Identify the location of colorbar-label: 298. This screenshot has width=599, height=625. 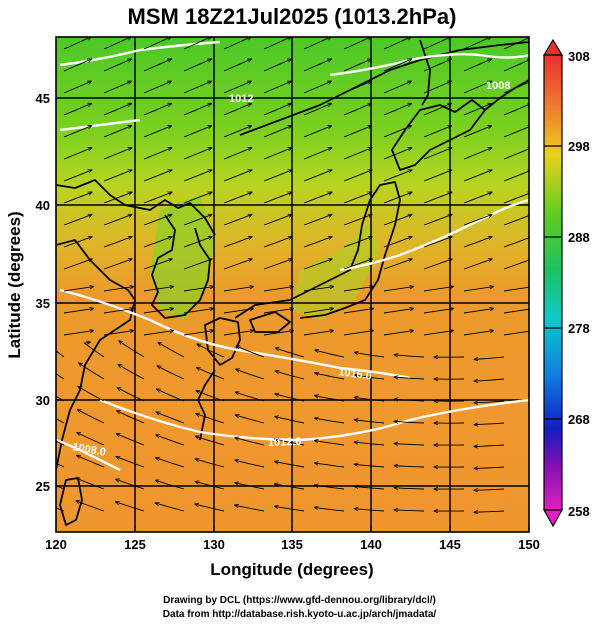
(579, 146).